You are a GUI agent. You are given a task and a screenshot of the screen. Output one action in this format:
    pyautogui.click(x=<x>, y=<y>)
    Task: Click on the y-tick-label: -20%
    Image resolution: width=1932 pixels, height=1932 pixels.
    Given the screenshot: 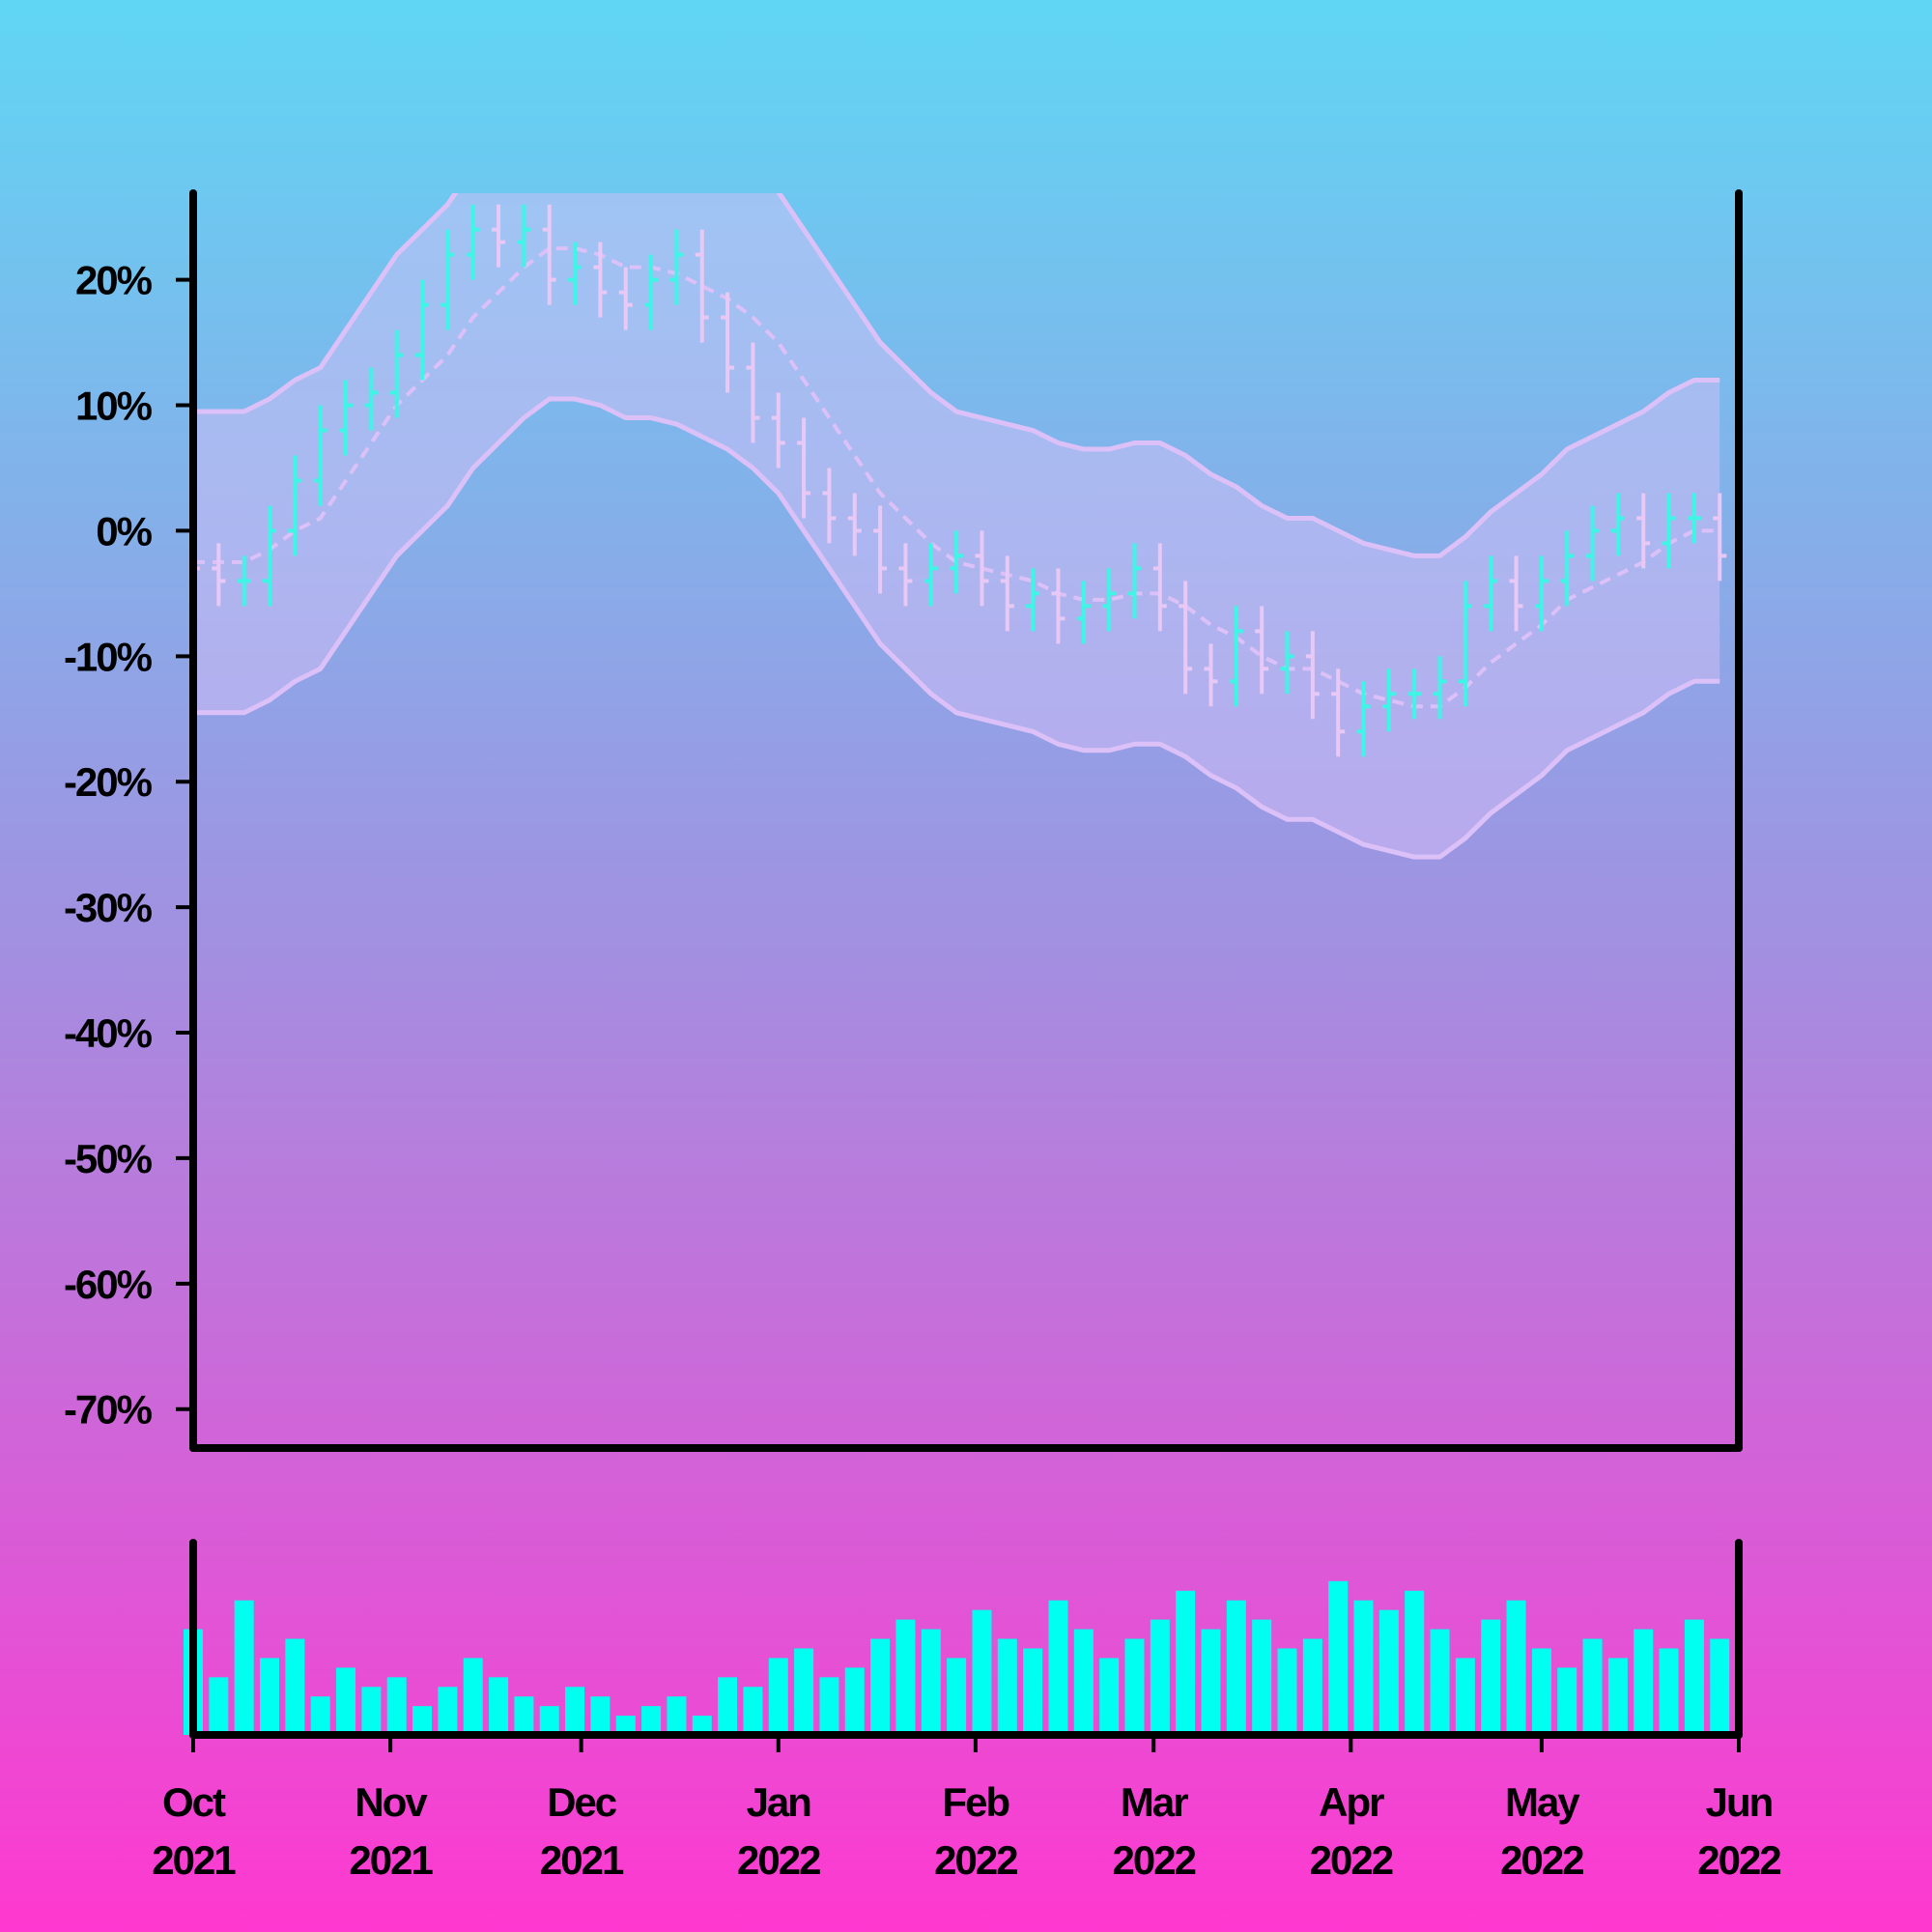 What is the action you would take?
    pyautogui.click(x=108, y=782)
    